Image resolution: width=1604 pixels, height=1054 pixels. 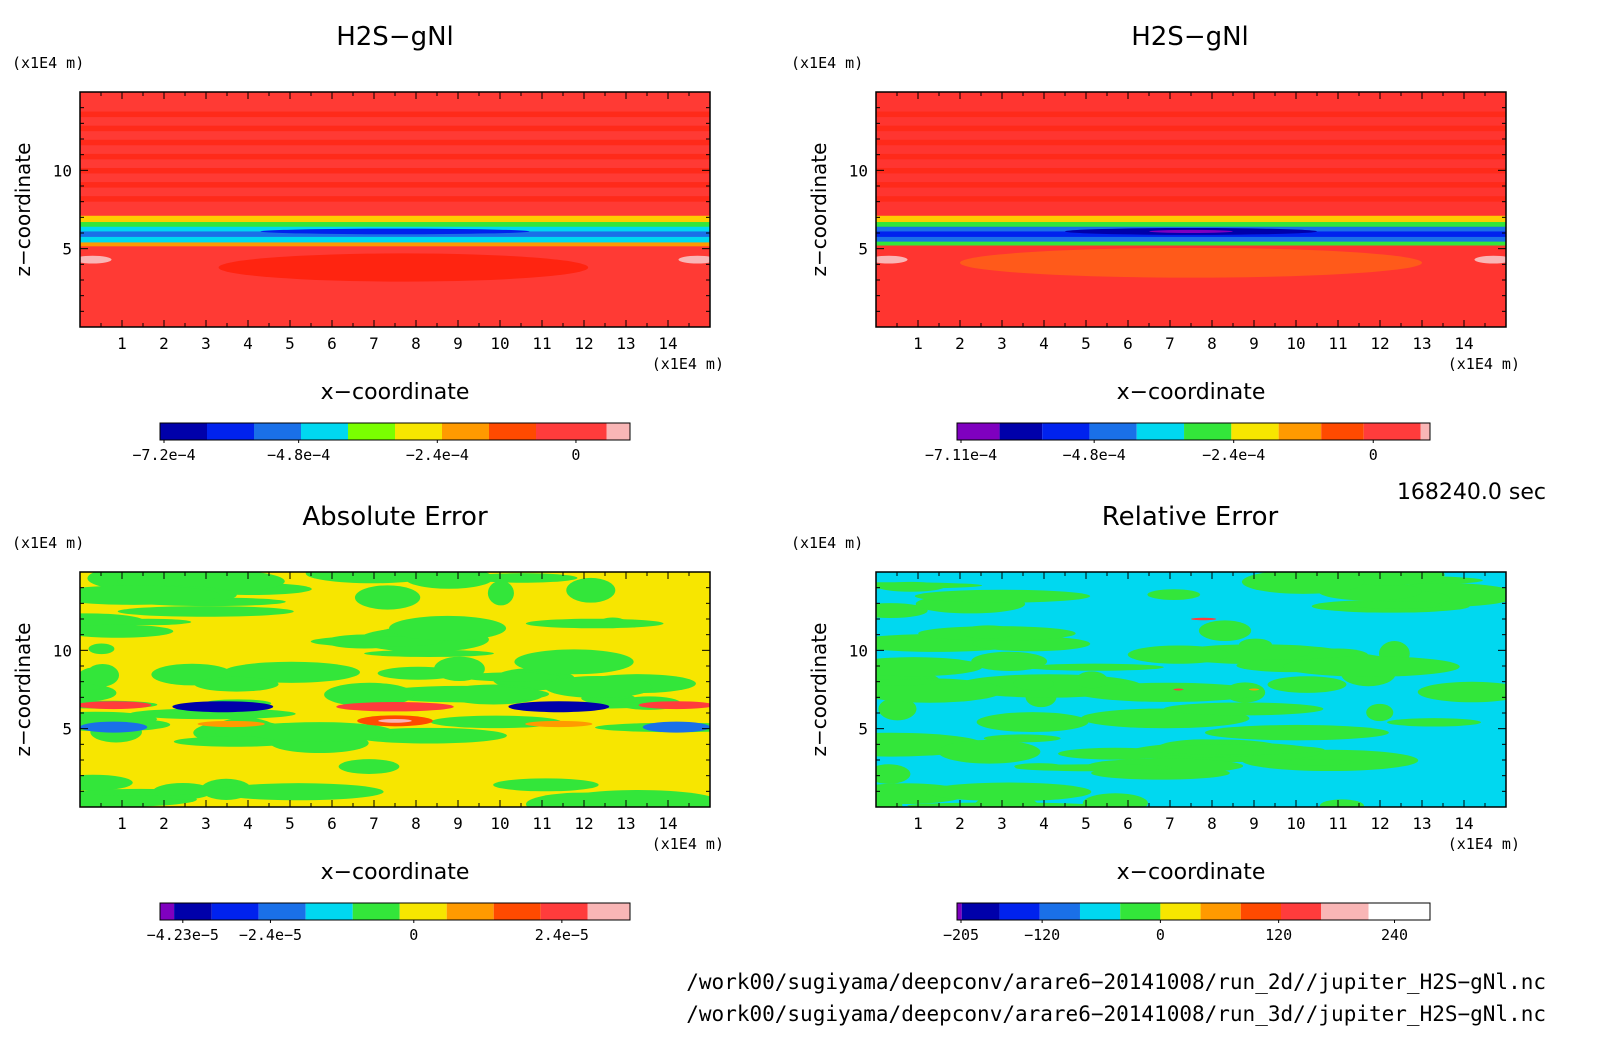 What do you see at coordinates (961, 455) in the screenshot?
I see `colorbar-label: −7.11e−4` at bounding box center [961, 455].